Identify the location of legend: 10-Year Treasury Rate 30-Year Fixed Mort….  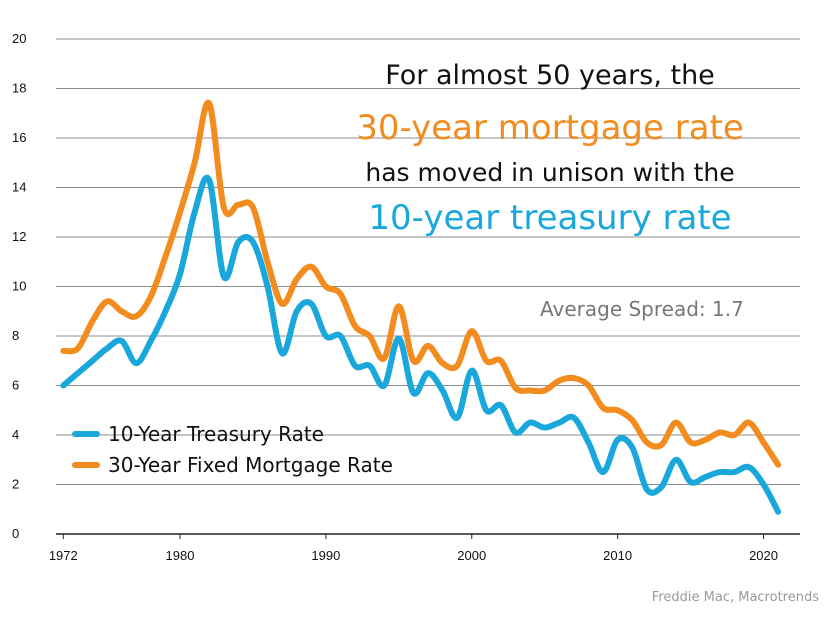
(232, 449).